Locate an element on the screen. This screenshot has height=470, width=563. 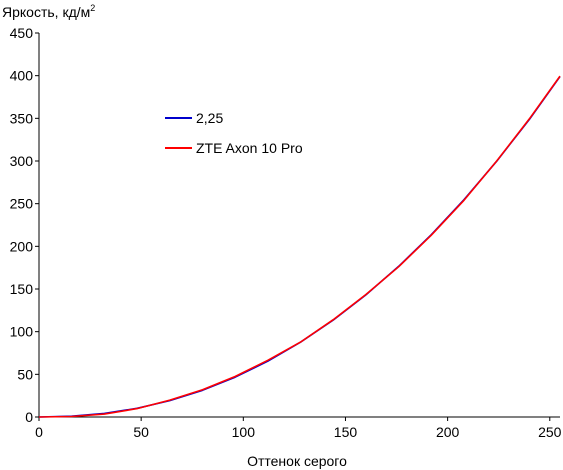
y-tick-label: 250 is located at coordinates (22, 204).